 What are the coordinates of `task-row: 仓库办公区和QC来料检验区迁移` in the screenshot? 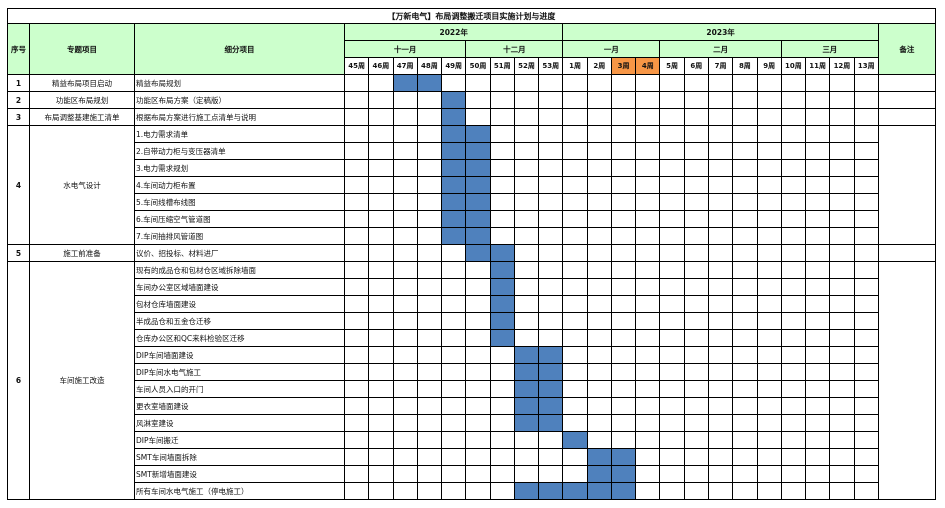 It's located at (472, 338).